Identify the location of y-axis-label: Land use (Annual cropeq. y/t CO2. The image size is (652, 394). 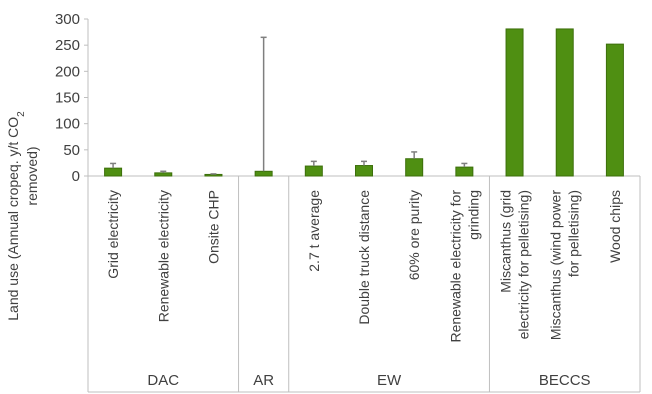
(16, 216).